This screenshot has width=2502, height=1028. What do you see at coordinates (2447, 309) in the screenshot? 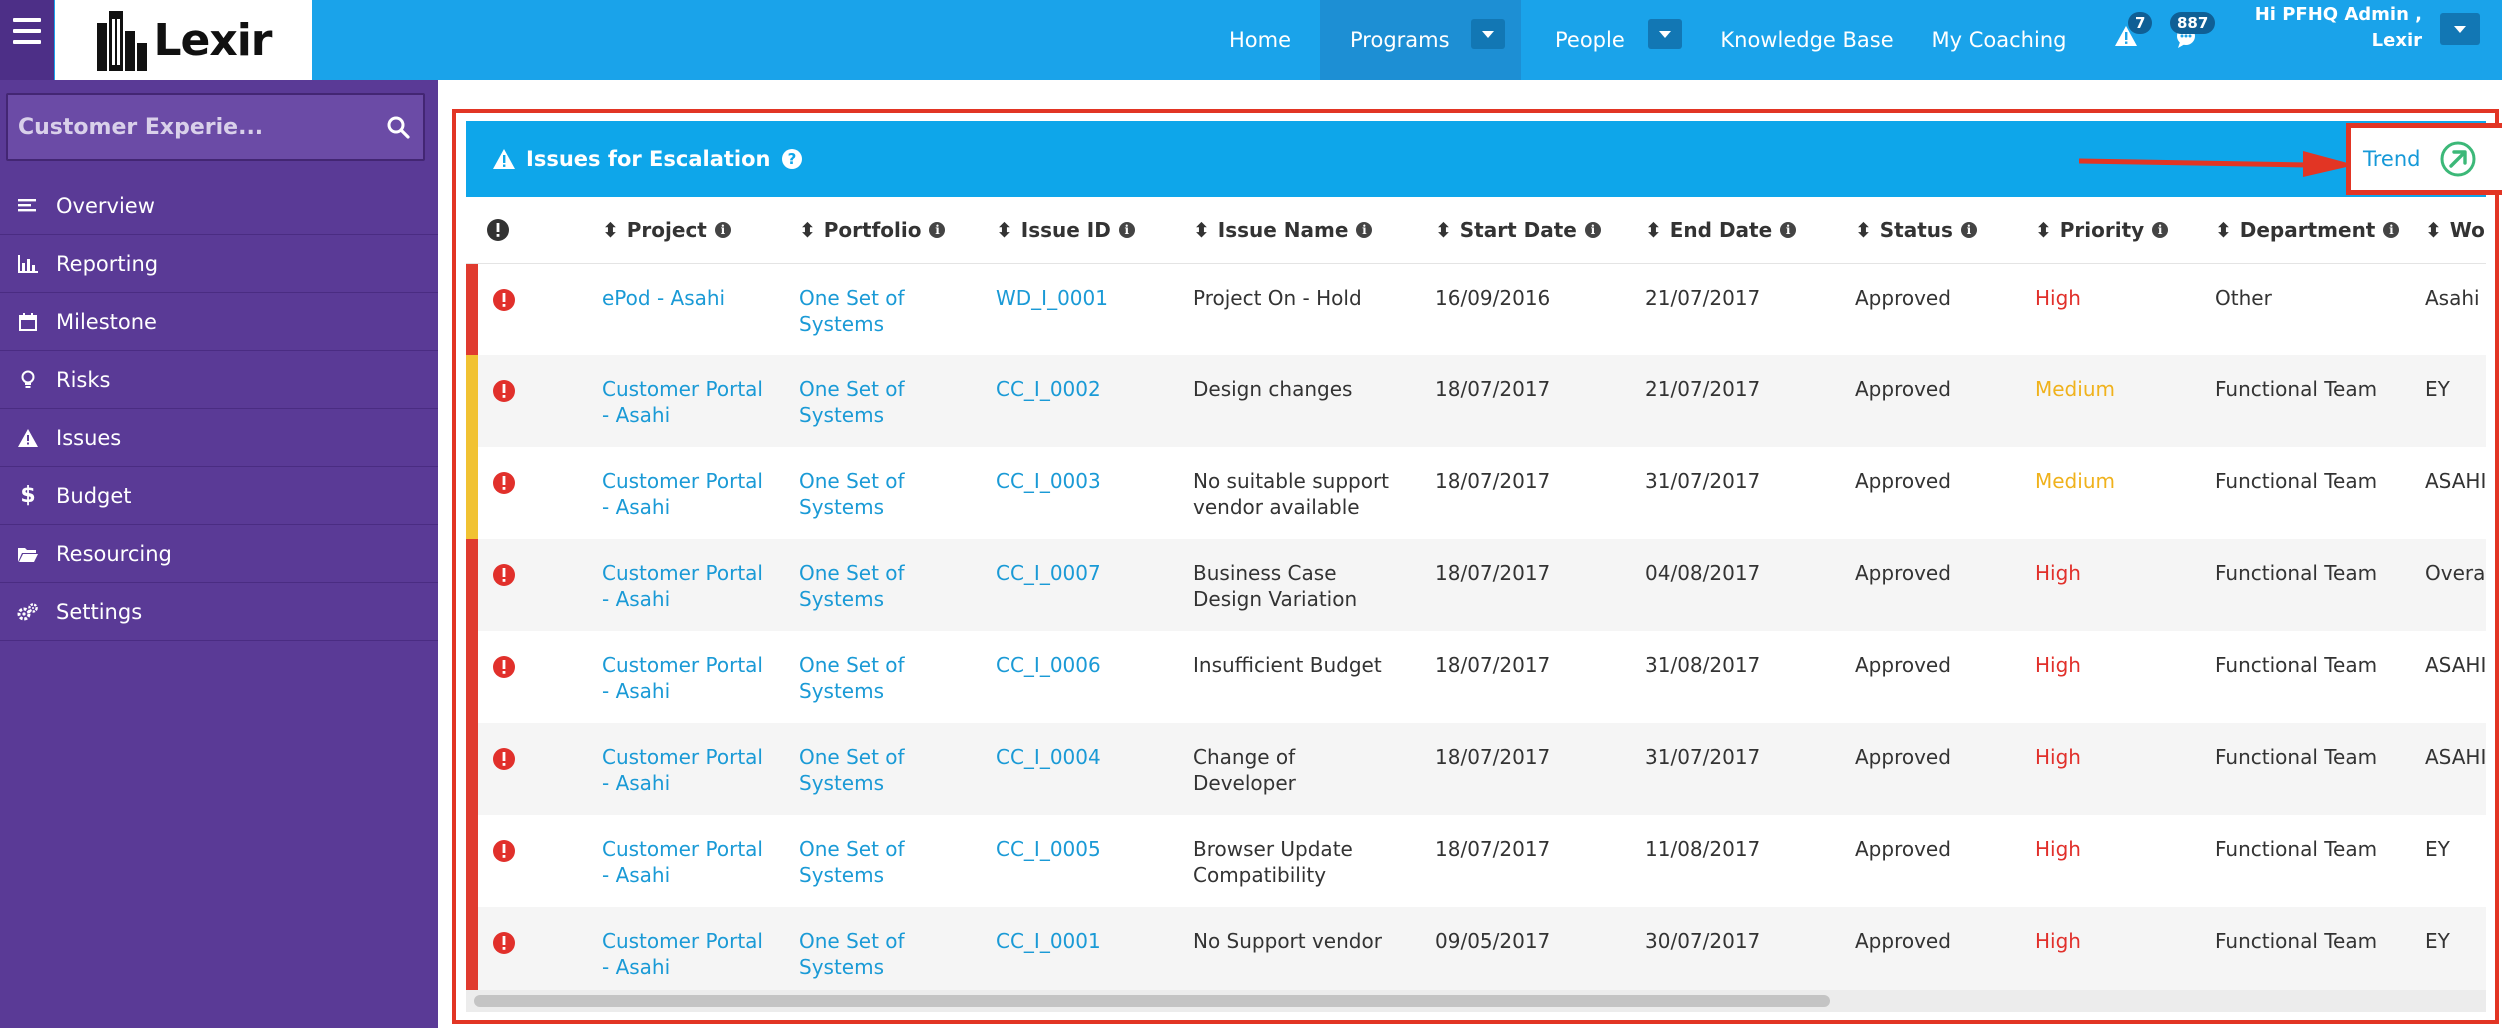
I see `cell-wor: Asahi` at bounding box center [2447, 309].